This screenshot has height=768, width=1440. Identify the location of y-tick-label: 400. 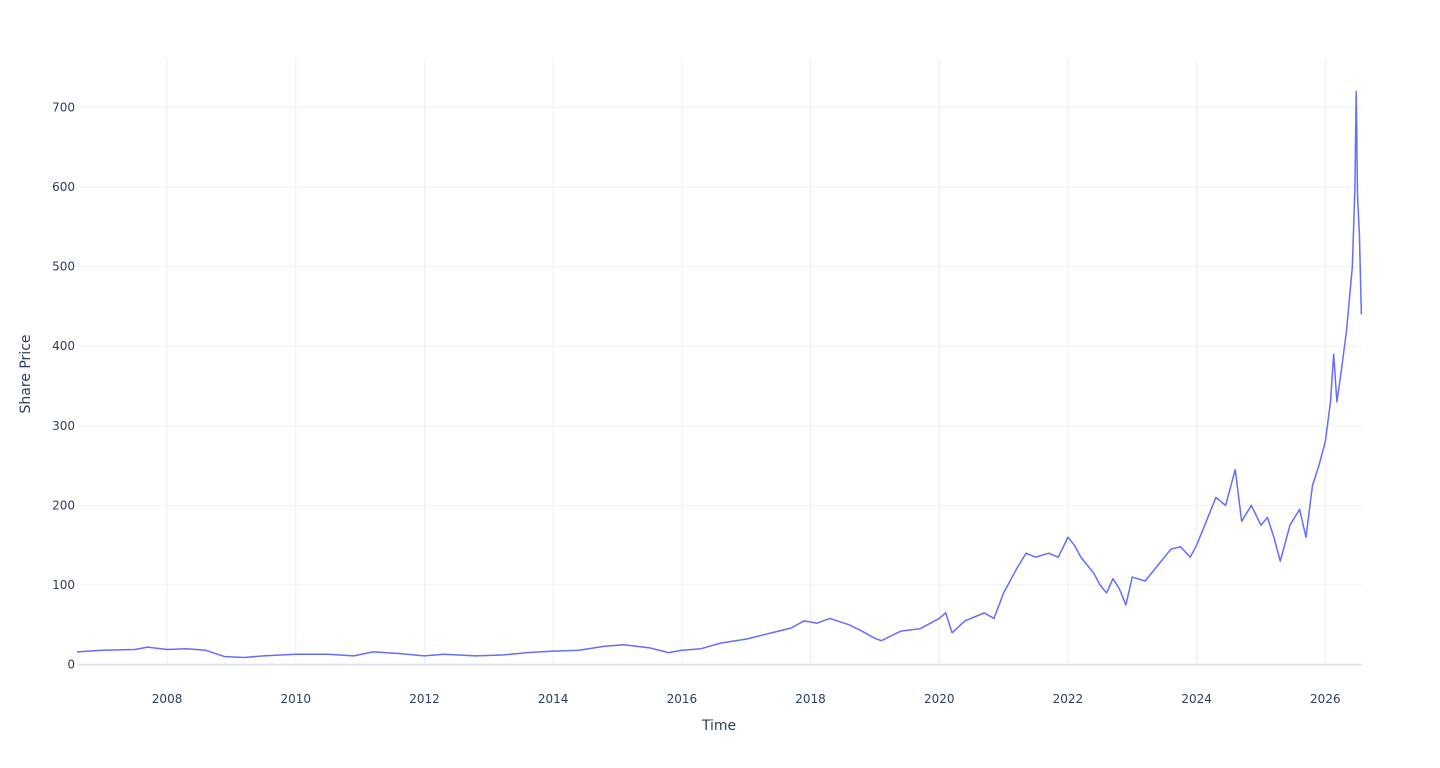
(63, 346).